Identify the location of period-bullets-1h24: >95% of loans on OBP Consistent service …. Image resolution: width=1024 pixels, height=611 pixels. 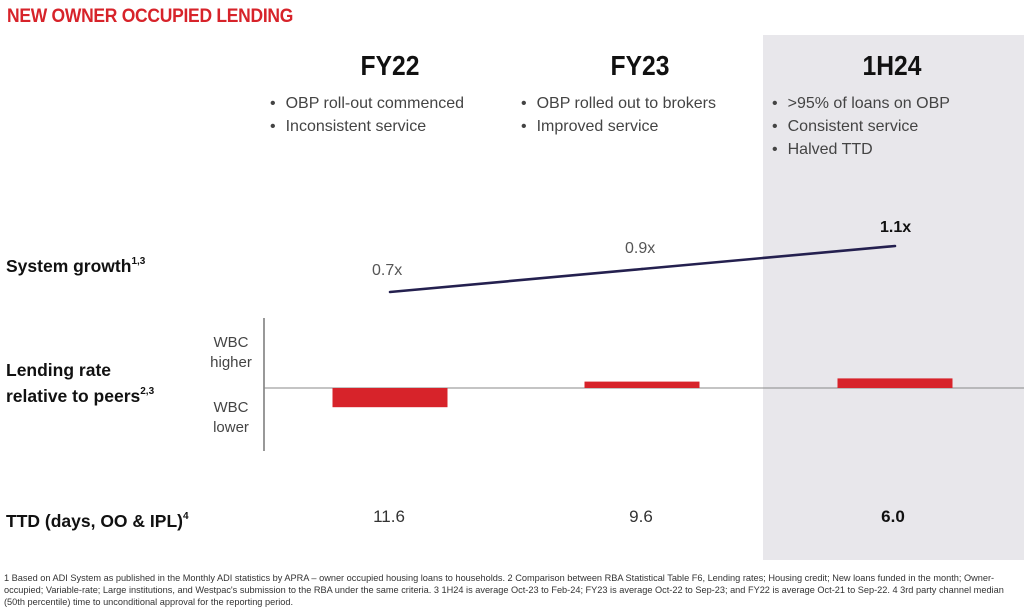
(861, 126).